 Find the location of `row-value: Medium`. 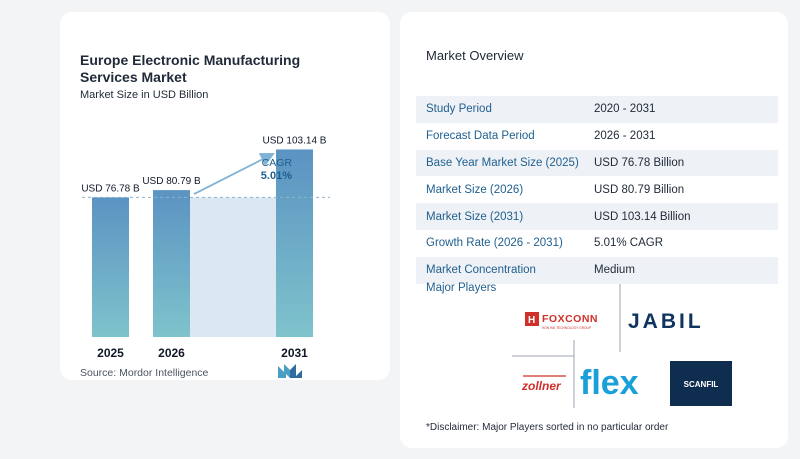

row-value: Medium is located at coordinates (614, 270).